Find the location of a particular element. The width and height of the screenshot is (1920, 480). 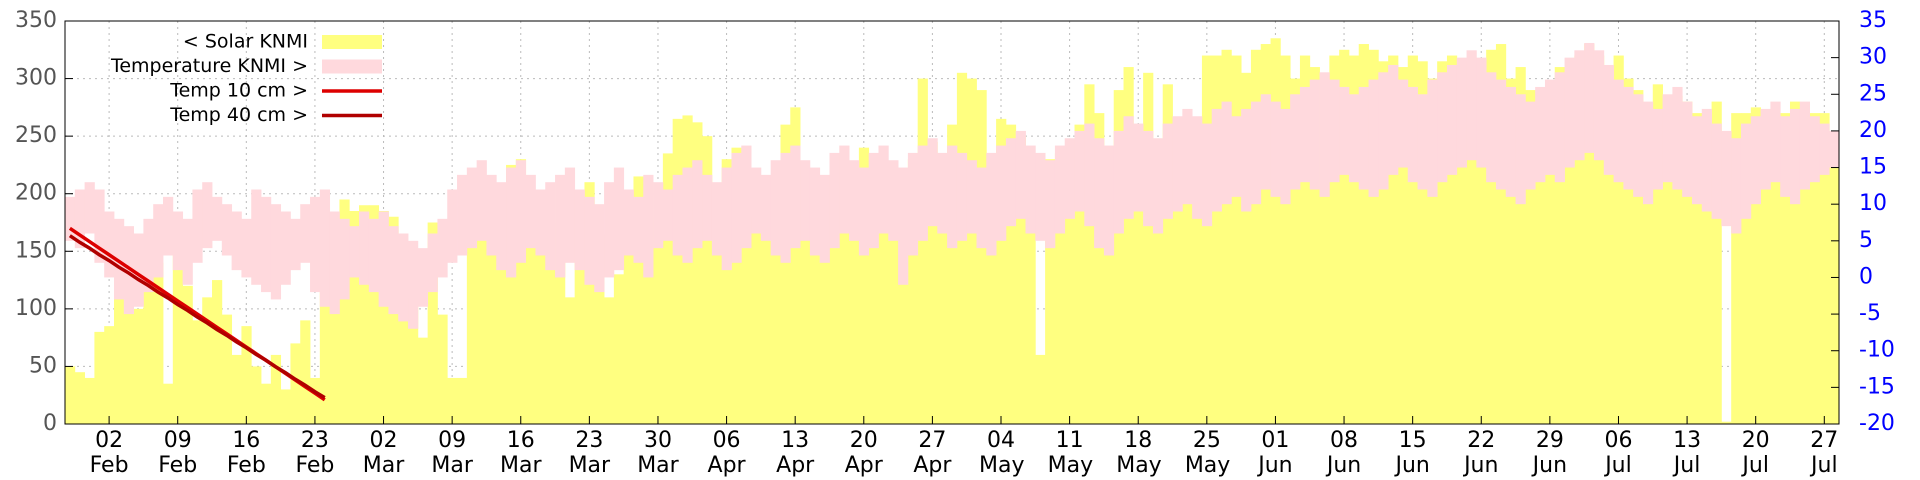

legend-label: Temp 40 cm > is located at coordinates (238, 115).